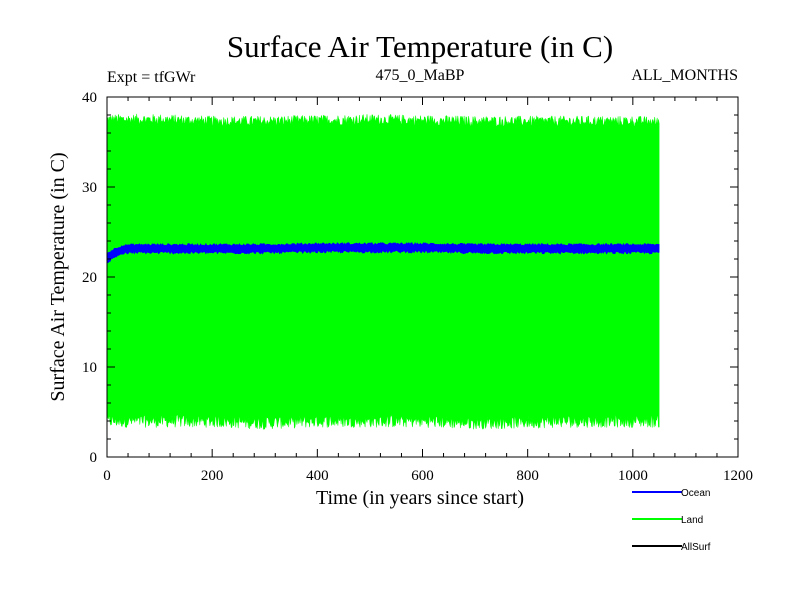 Image resolution: width=800 pixels, height=600 pixels. Describe the element at coordinates (107, 476) in the screenshot. I see `x-tick-label: 0` at that location.